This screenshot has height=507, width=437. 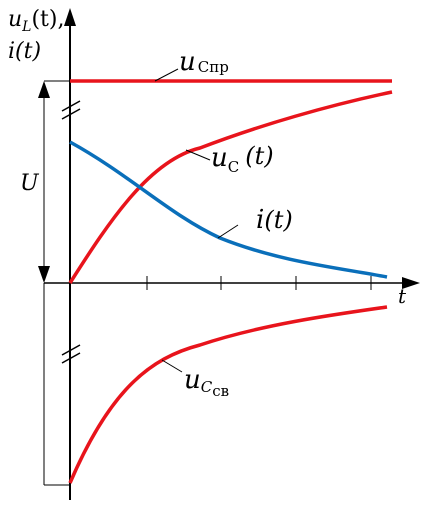 I want to click on u-c-sv-label: uCсв, so click(x=206, y=382).